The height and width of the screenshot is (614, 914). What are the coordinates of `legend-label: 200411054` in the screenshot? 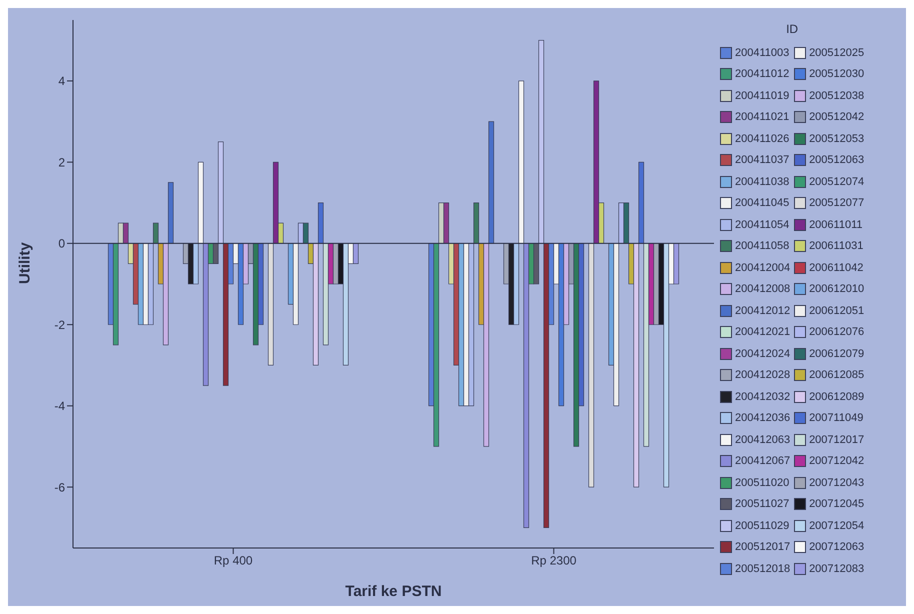 It's located at (762, 224).